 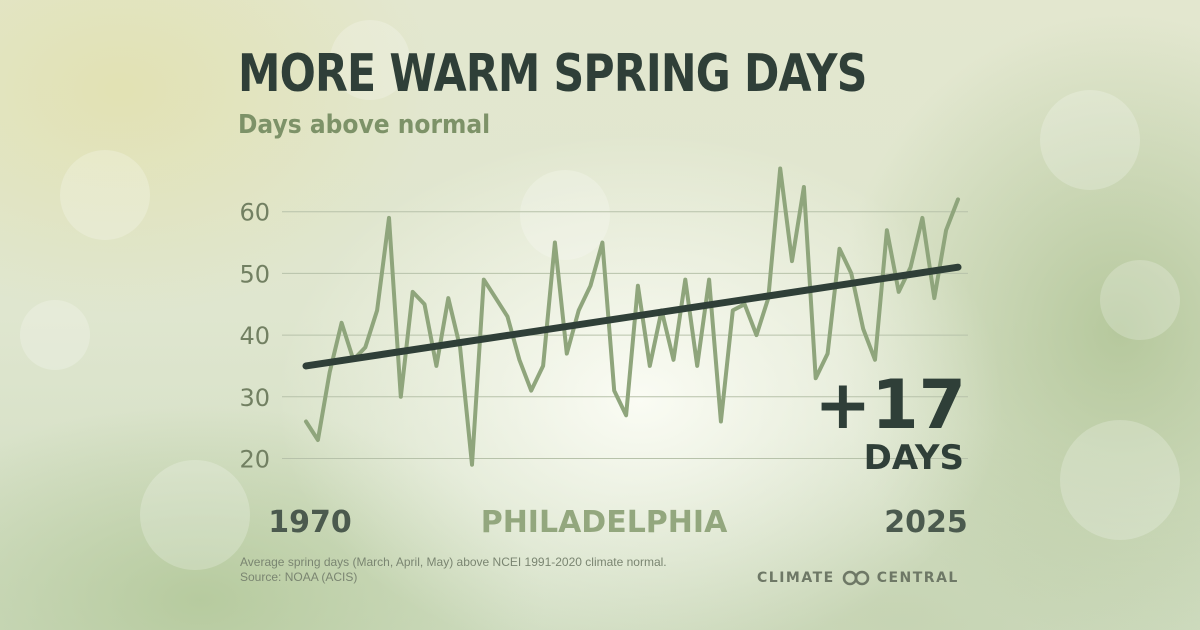 I want to click on chart-title: MORE WARM SPRING DAYS, so click(x=552, y=74).